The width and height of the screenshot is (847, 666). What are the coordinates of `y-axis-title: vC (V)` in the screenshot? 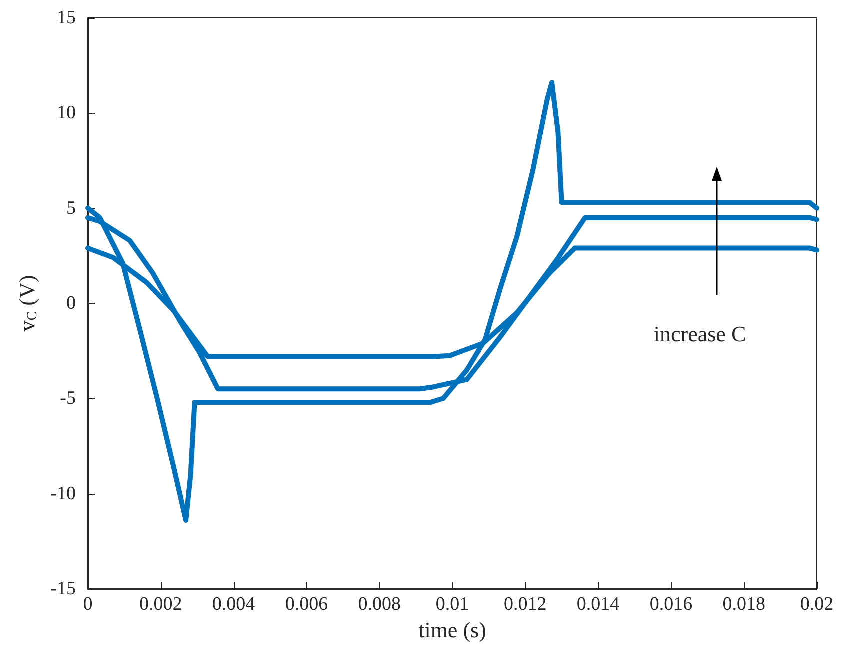 It's located at (27, 303).